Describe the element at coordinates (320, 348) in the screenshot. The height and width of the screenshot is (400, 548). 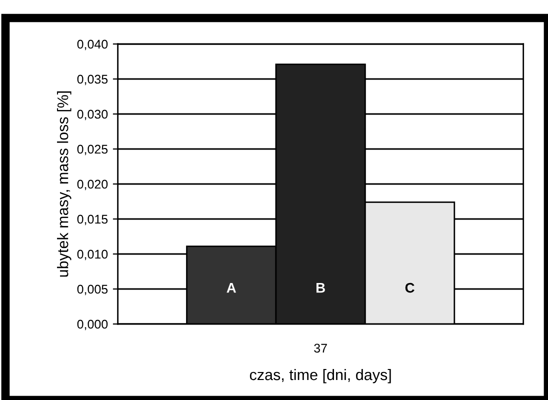
I see `x-tick-label: 37` at that location.